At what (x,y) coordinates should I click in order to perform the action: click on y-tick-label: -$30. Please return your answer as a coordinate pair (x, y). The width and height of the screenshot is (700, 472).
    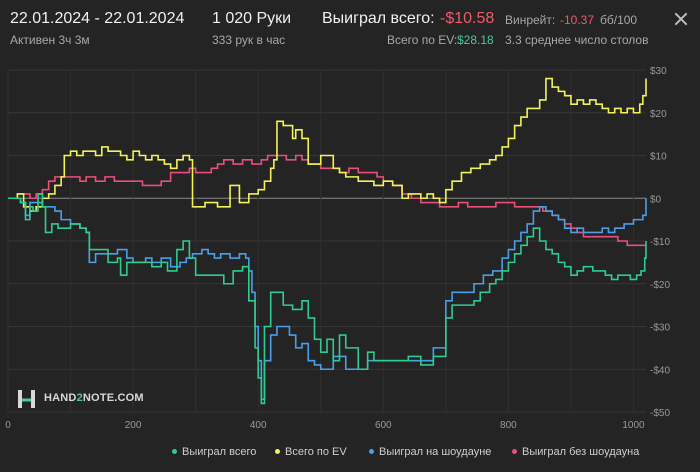
    Looking at the image, I should click on (660, 328).